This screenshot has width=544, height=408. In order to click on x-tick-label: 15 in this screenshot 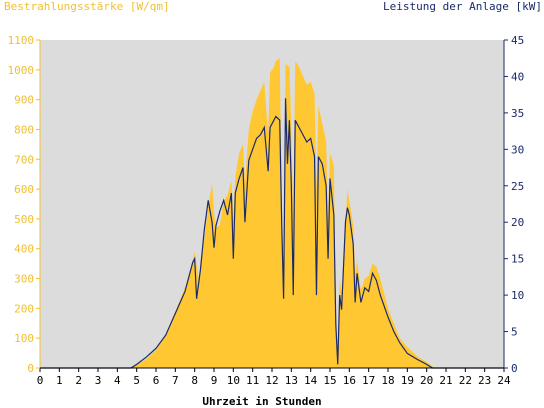, I will do `click(329, 380)`.